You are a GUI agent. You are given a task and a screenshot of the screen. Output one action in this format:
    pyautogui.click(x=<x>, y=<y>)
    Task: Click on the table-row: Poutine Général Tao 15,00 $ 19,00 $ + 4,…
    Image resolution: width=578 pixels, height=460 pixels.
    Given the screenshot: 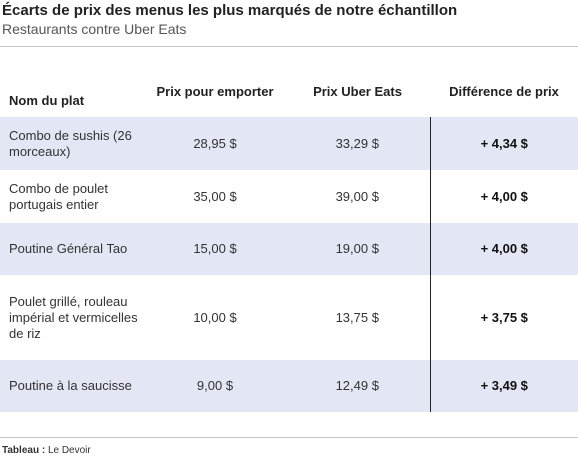 What is the action you would take?
    pyautogui.click(x=289, y=249)
    